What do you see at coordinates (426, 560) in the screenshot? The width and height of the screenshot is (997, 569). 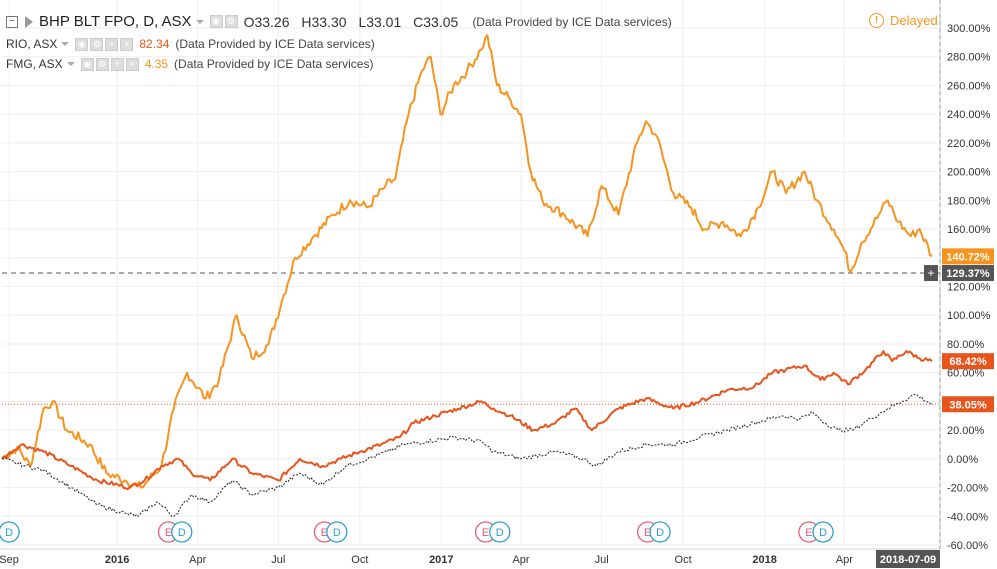 I see `time-axis: Sep 2016 Apr Jul Oct 2017 Apr Jul Oct 2018 Apr` at bounding box center [426, 560].